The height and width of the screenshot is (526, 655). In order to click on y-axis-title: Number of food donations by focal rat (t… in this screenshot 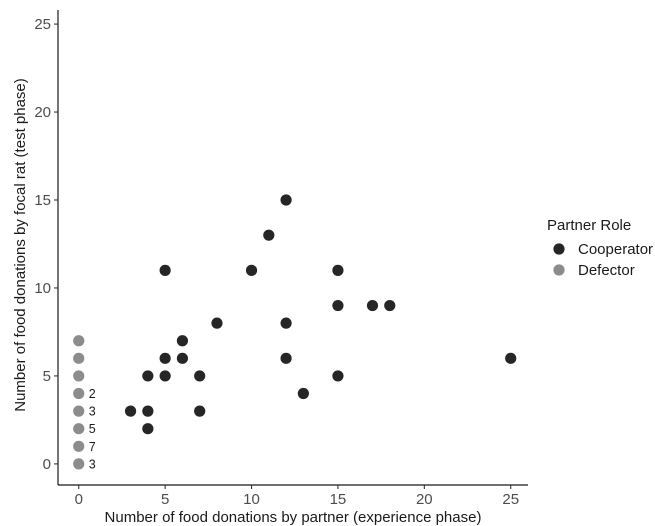, I will do `click(20, 245)`.